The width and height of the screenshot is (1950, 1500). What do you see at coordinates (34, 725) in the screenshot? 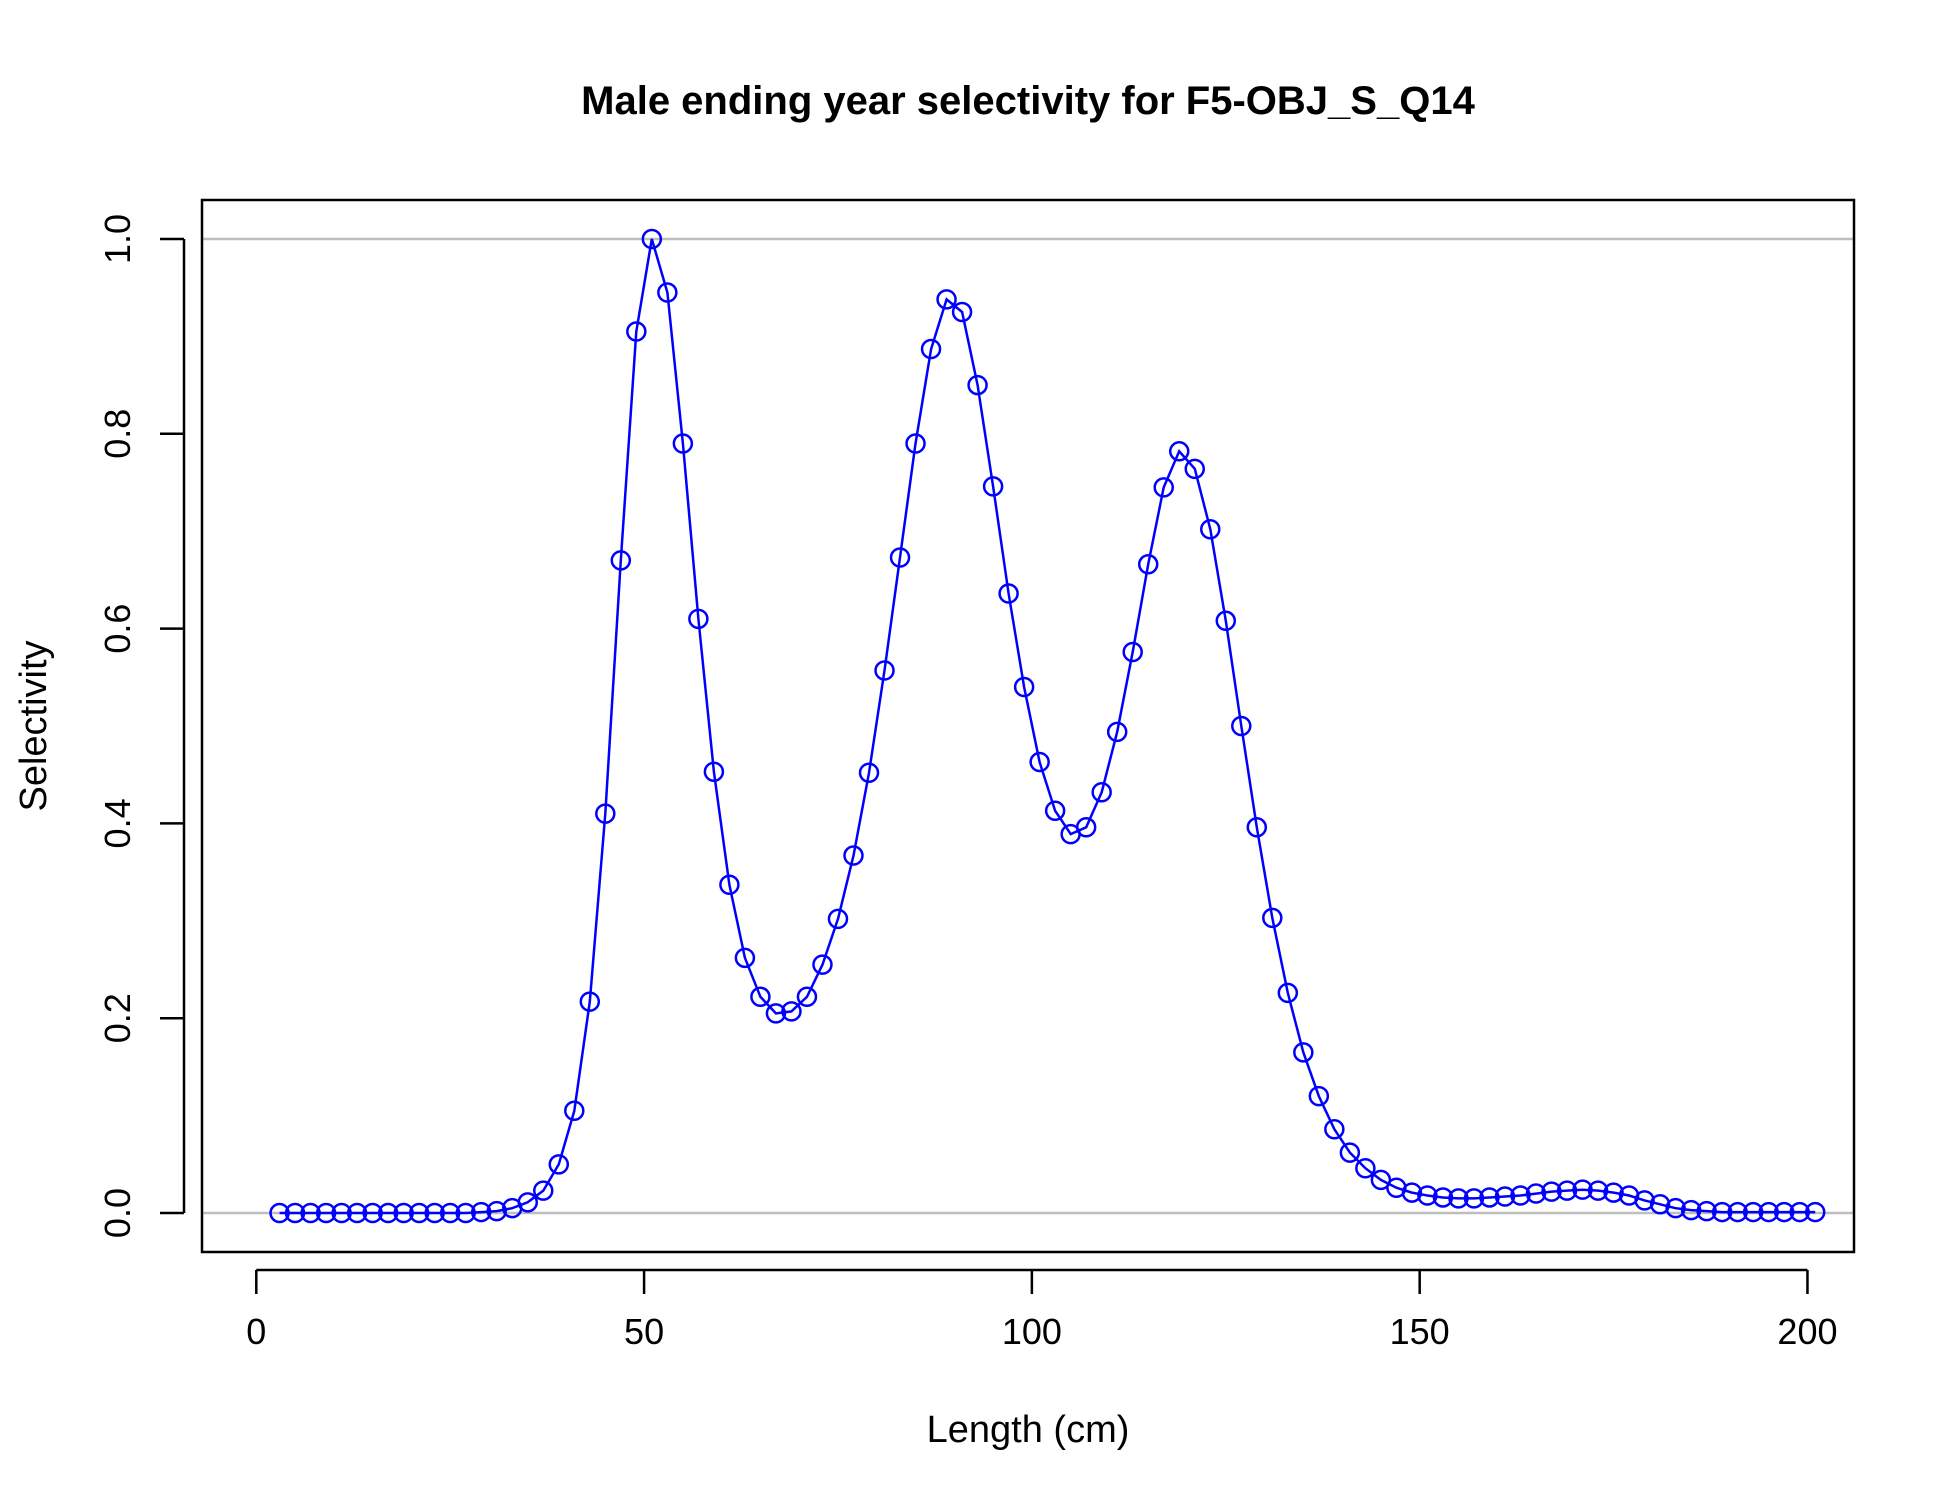
I see `y-axis-label: Selectivity` at bounding box center [34, 725].